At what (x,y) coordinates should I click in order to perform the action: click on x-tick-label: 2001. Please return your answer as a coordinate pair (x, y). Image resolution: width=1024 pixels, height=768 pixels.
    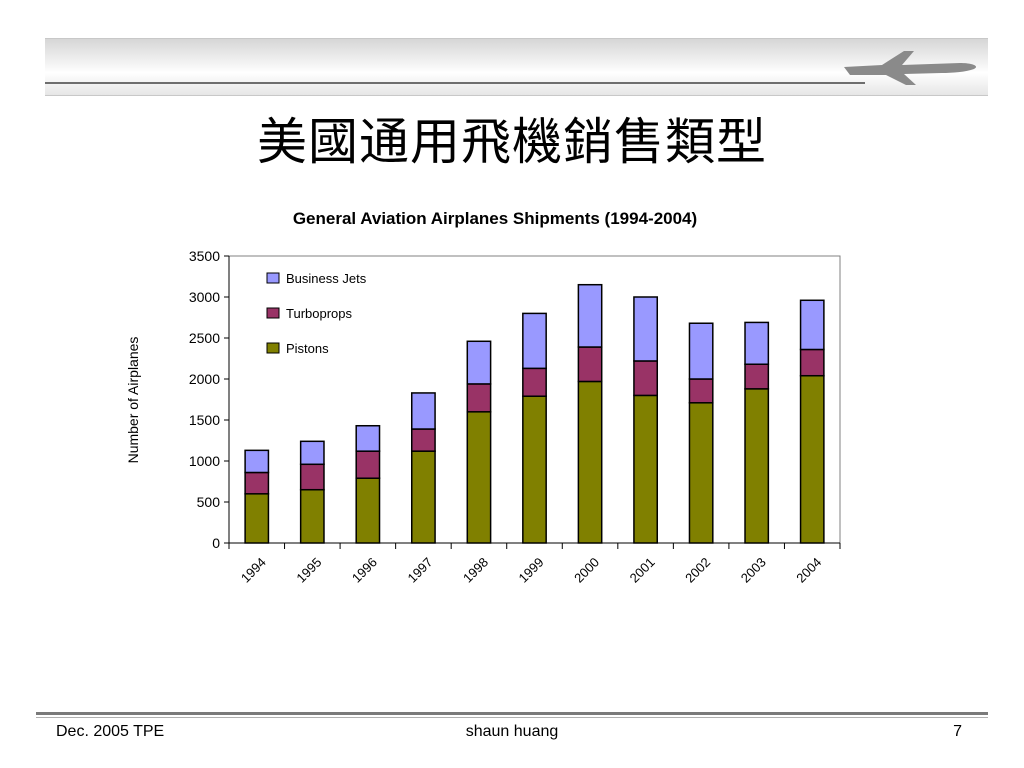
    Looking at the image, I should click on (642, 570).